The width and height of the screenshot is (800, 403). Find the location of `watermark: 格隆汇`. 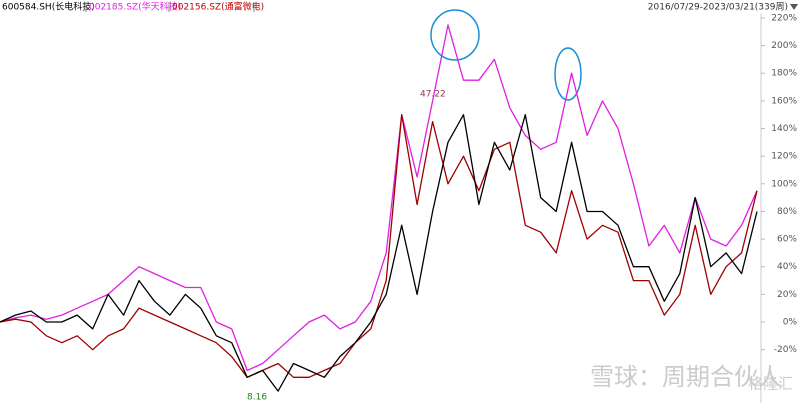

watermark: 格隆汇 is located at coordinates (770, 384).